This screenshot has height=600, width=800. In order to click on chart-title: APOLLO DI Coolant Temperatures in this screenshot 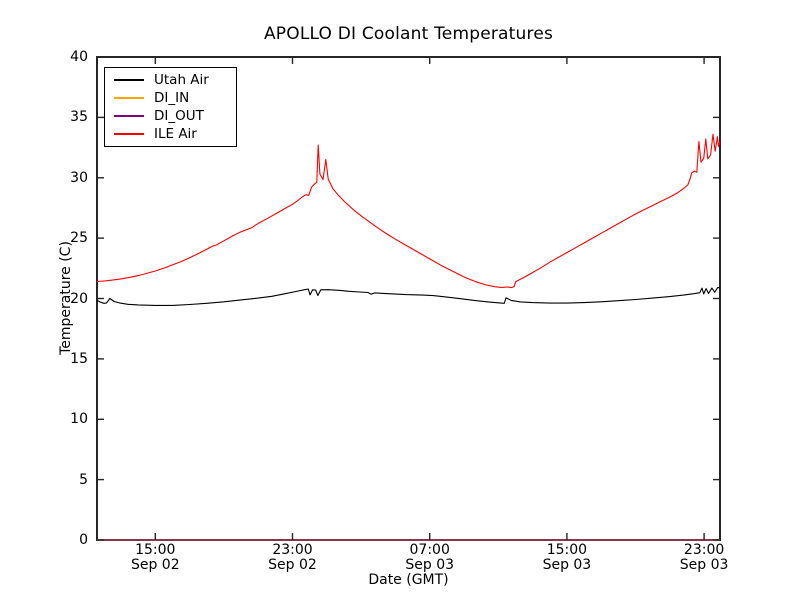, I will do `click(408, 34)`.